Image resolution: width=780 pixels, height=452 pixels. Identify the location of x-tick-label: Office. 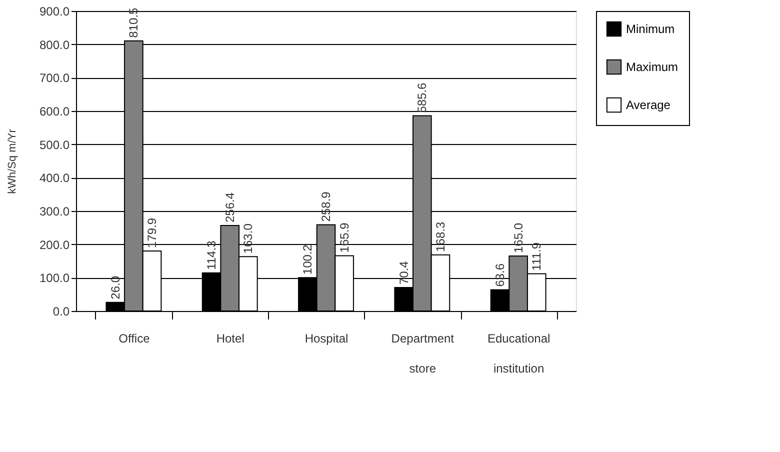
(134, 339).